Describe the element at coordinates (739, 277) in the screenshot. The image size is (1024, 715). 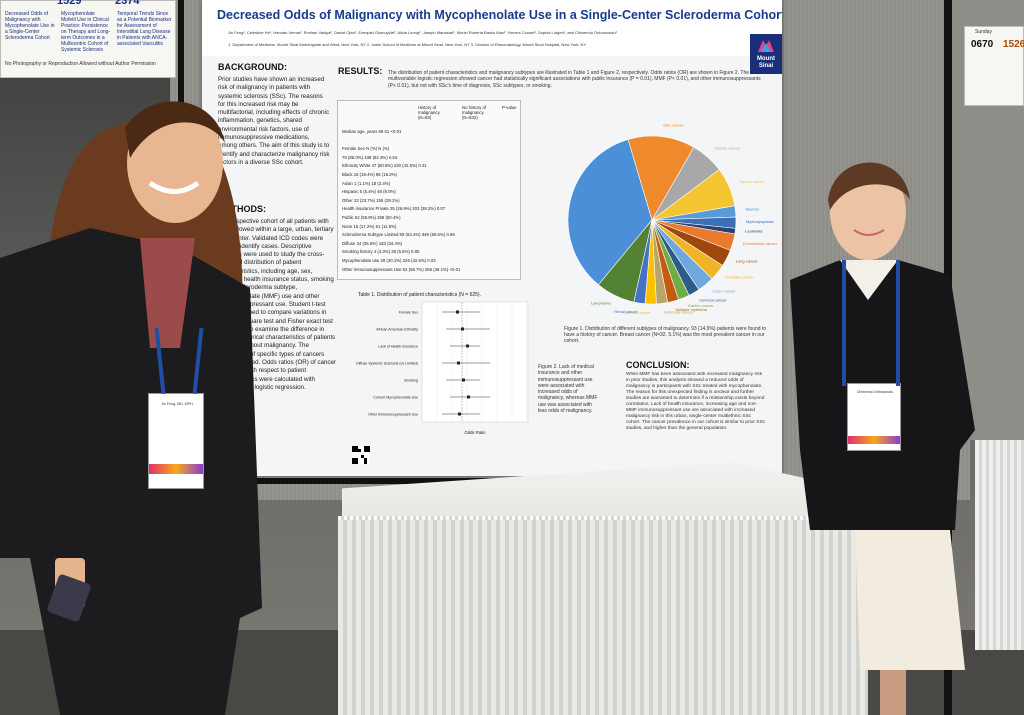
I see `pie-slice-label: Prostate cancer` at that location.